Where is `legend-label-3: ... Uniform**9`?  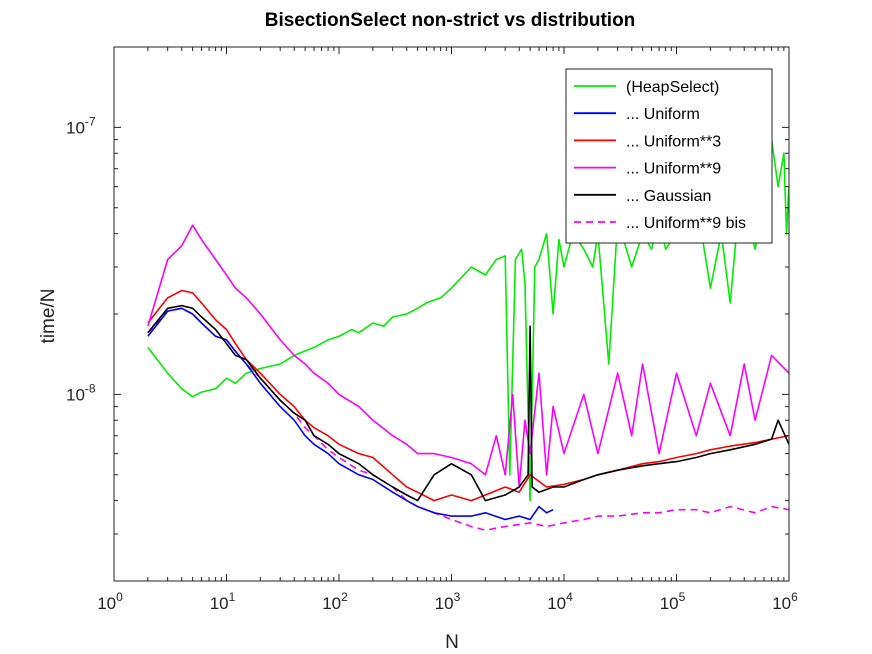
legend-label-3: ... Uniform**9 is located at coordinates (673, 169).